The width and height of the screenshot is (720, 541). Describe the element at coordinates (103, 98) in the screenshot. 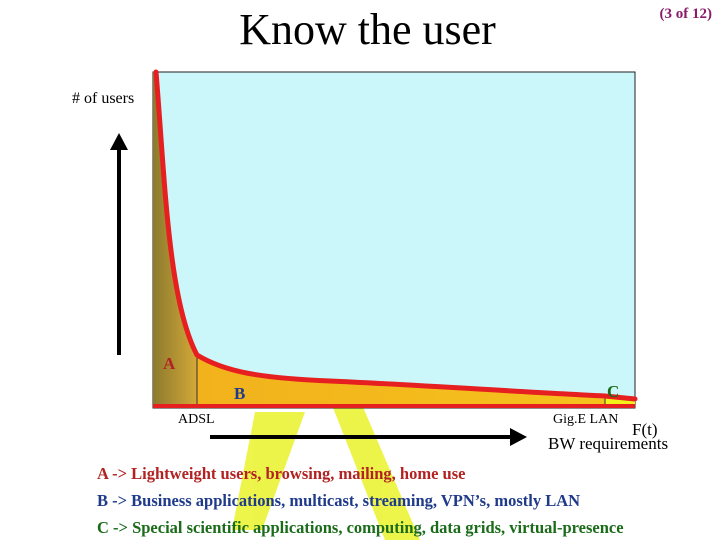

I see `y-axis-label: # of users` at that location.